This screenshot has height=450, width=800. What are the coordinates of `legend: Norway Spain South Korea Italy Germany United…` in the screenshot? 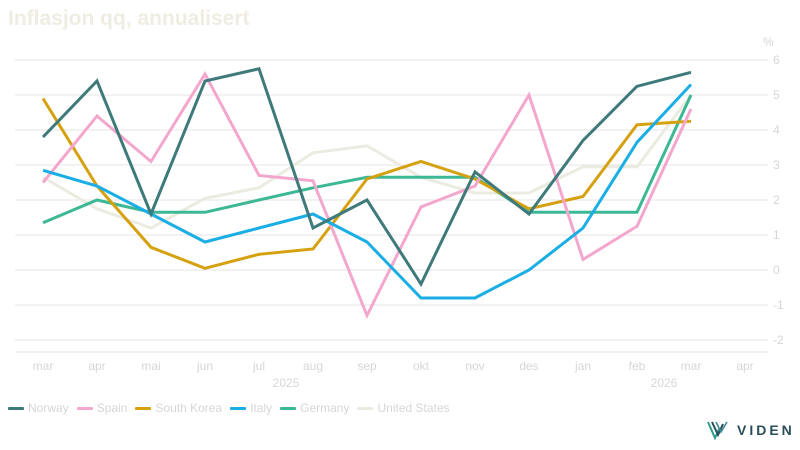 It's located at (229, 408).